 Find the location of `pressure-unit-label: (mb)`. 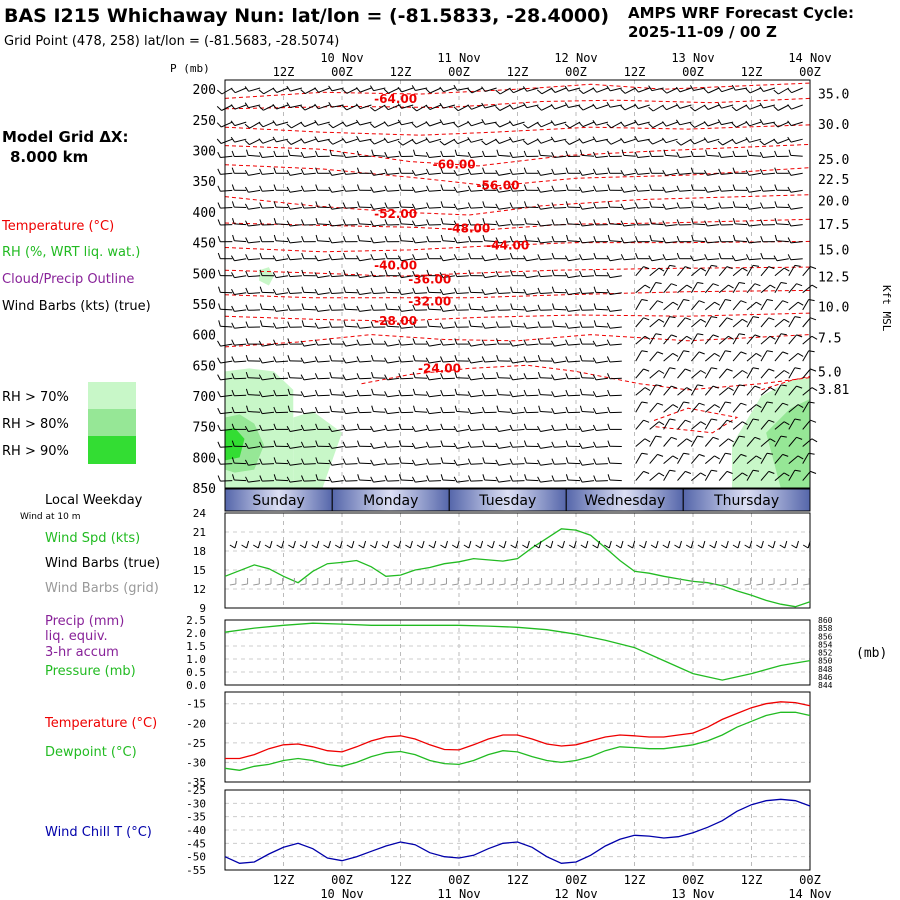

pressure-unit-label: (mb) is located at coordinates (871, 653).